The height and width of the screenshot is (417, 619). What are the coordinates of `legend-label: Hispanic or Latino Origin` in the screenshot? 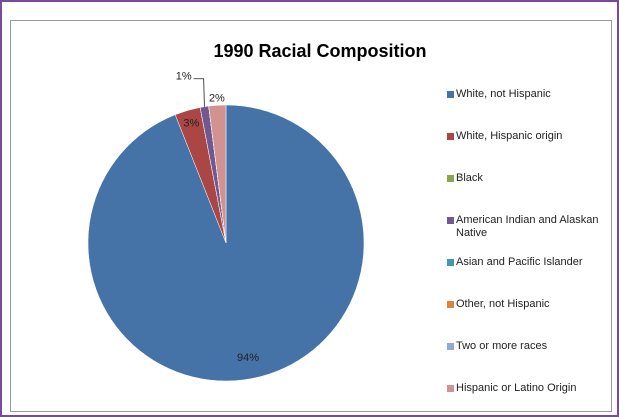 It's located at (516, 388).